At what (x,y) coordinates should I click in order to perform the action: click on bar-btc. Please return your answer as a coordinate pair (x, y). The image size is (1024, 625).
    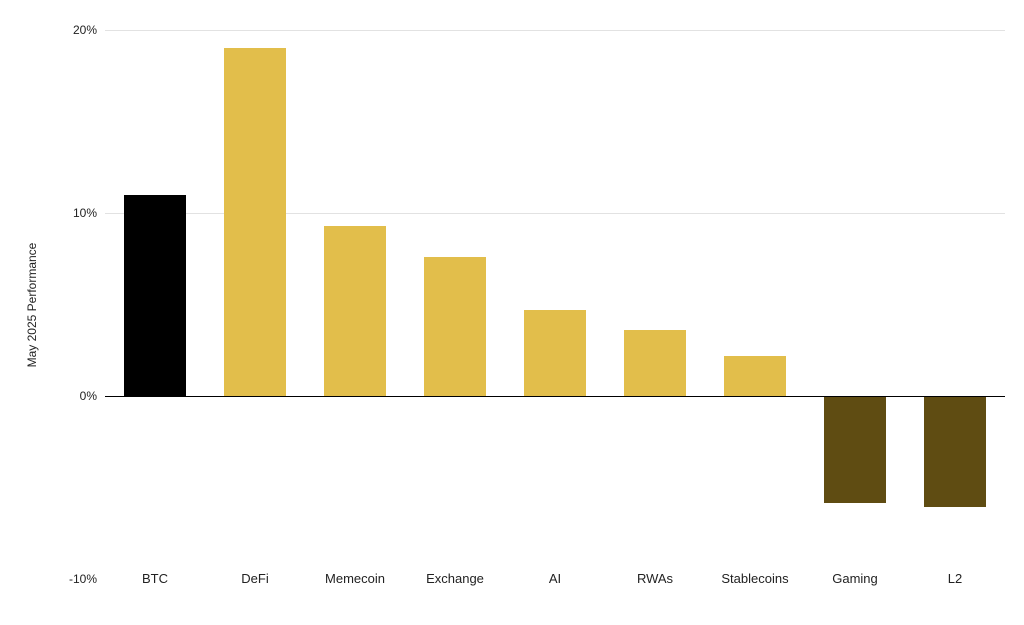
    Looking at the image, I should click on (155, 295).